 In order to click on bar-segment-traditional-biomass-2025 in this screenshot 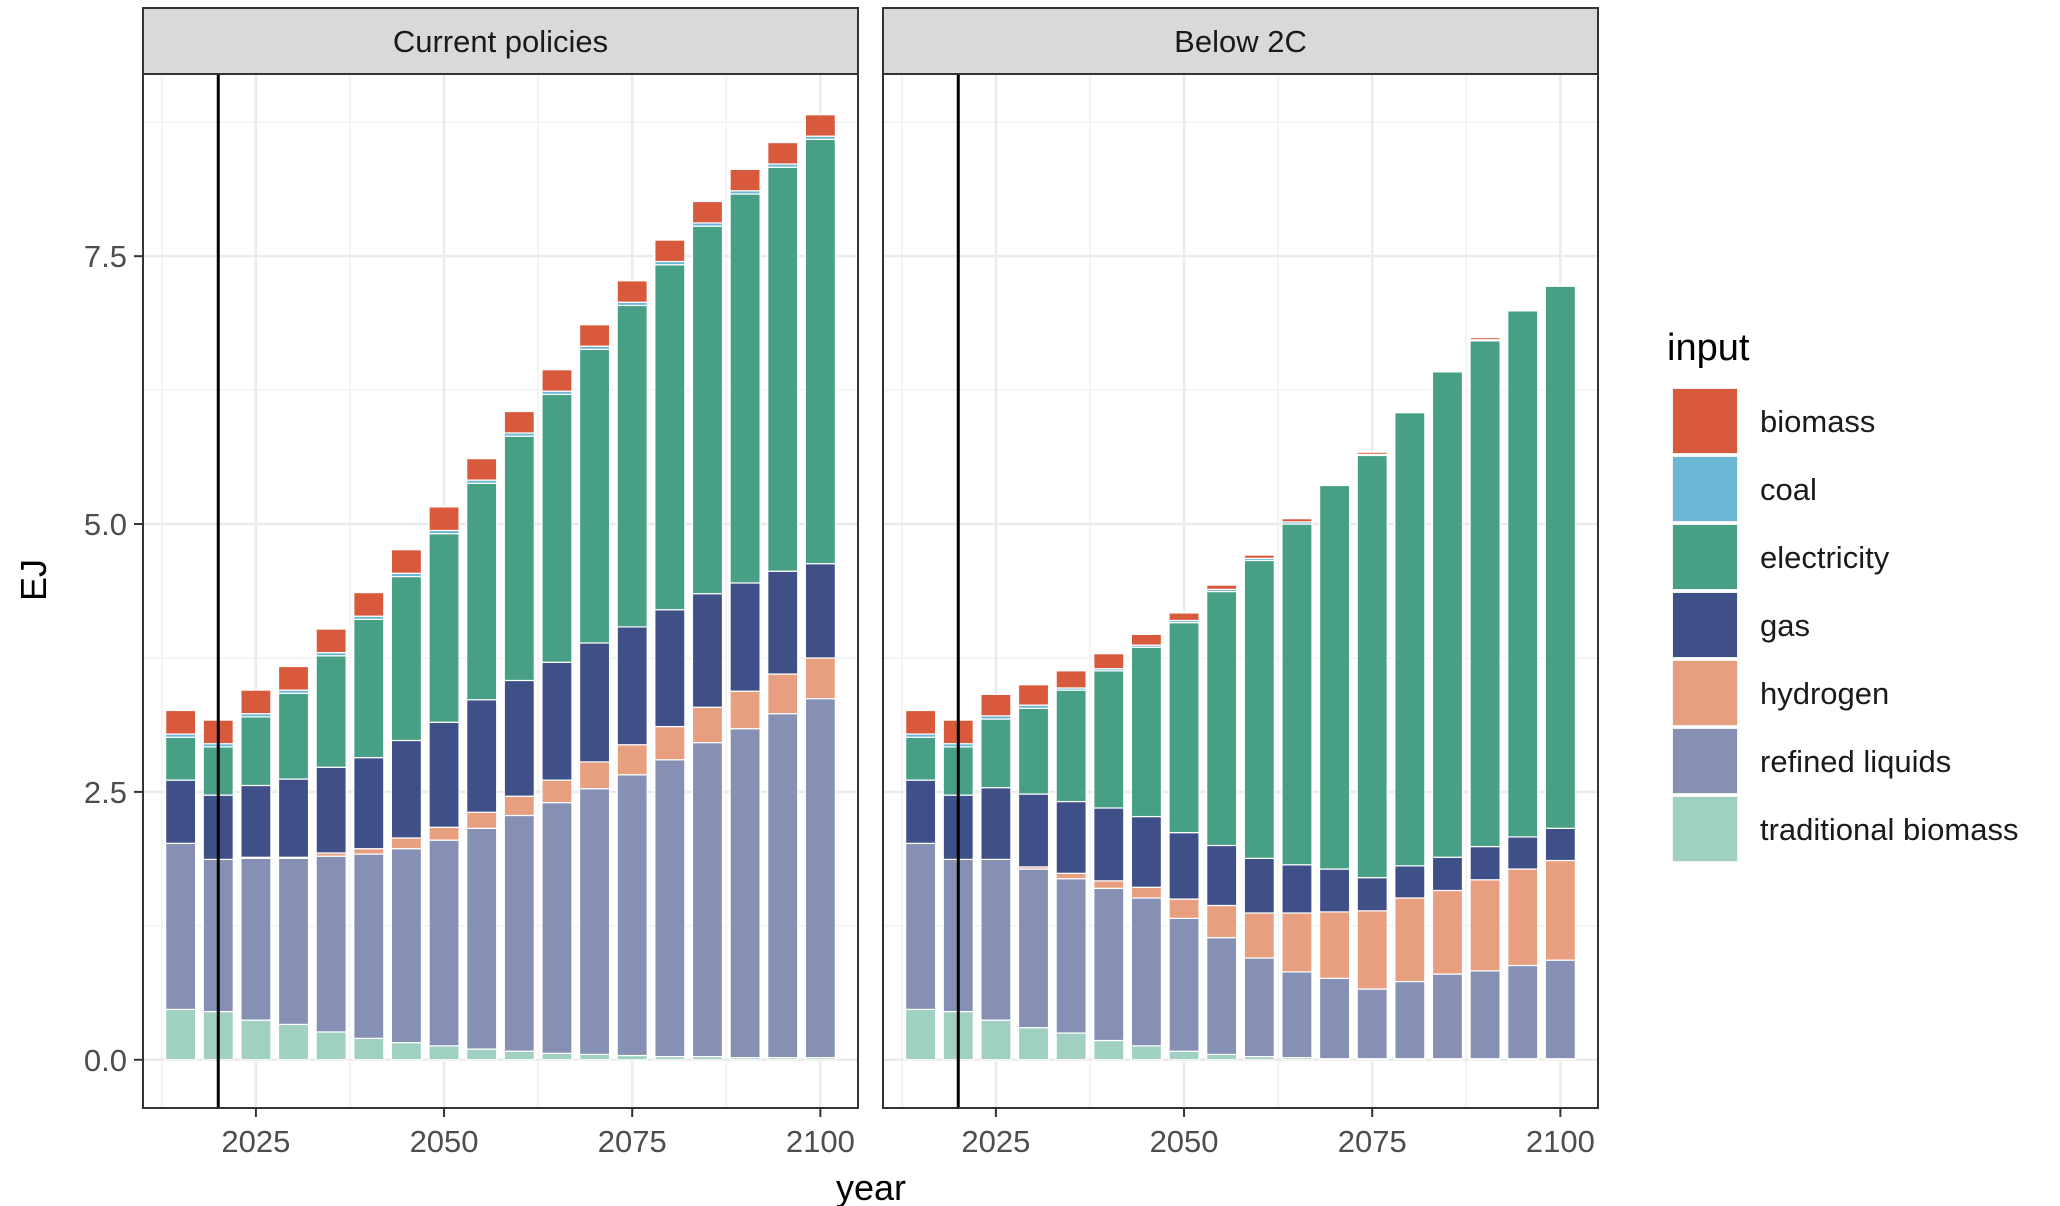, I will do `click(996, 1040)`.